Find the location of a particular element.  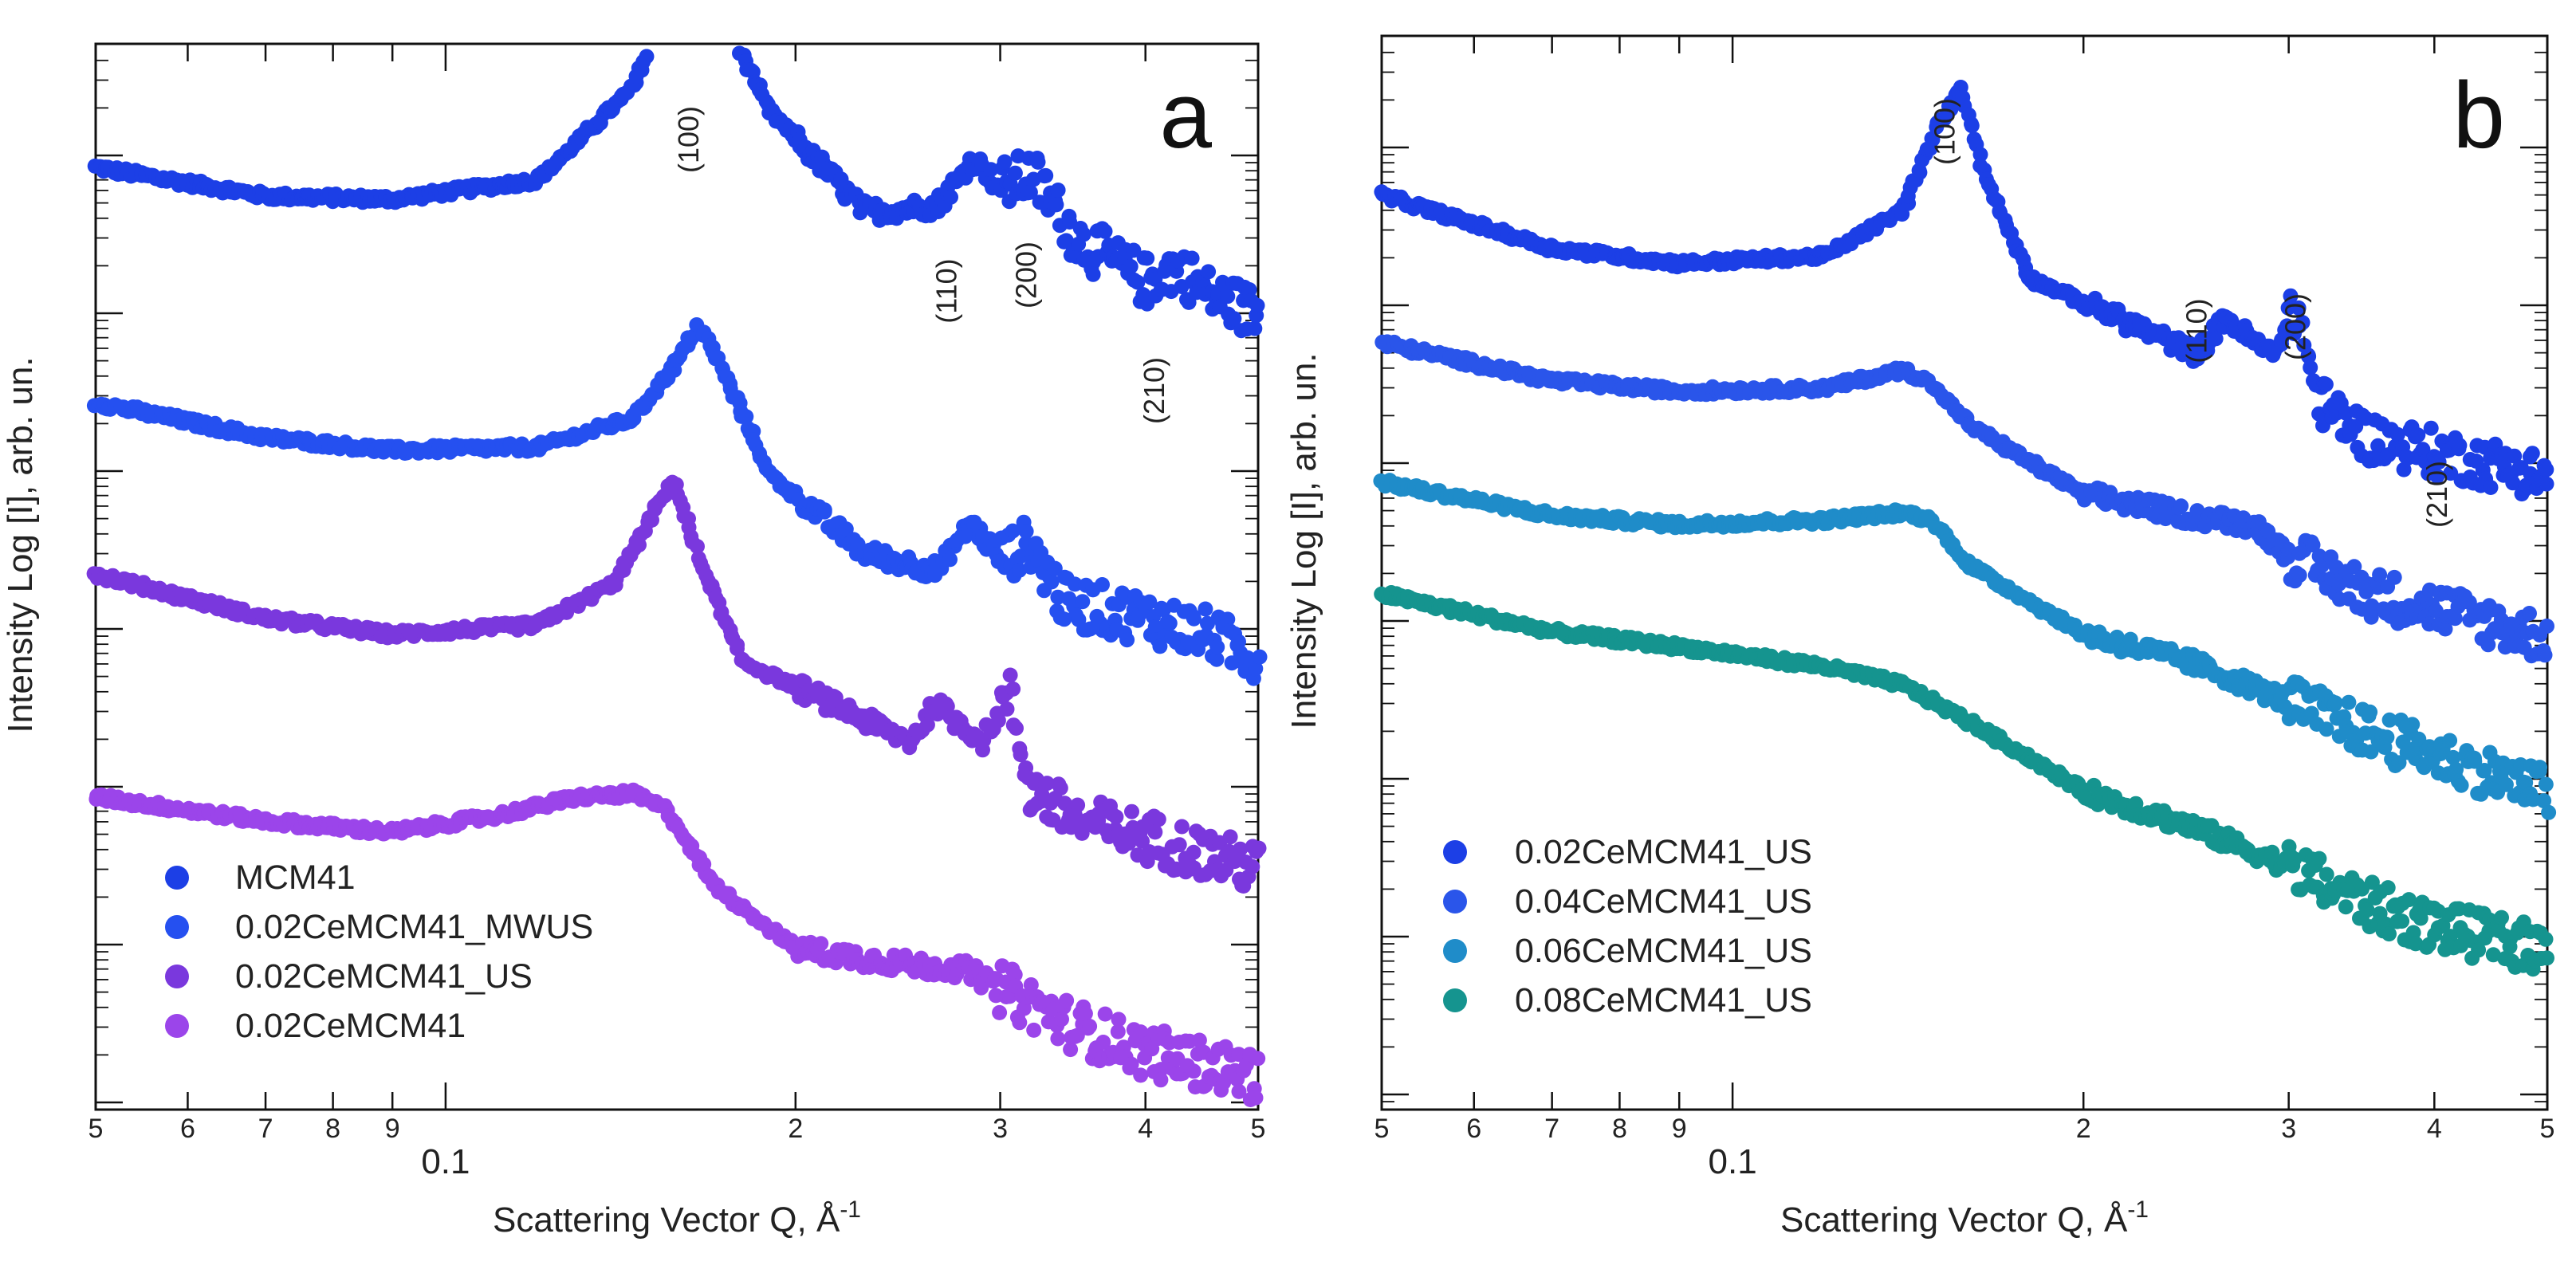

peak-label: (200) is located at coordinates (2295, 326).